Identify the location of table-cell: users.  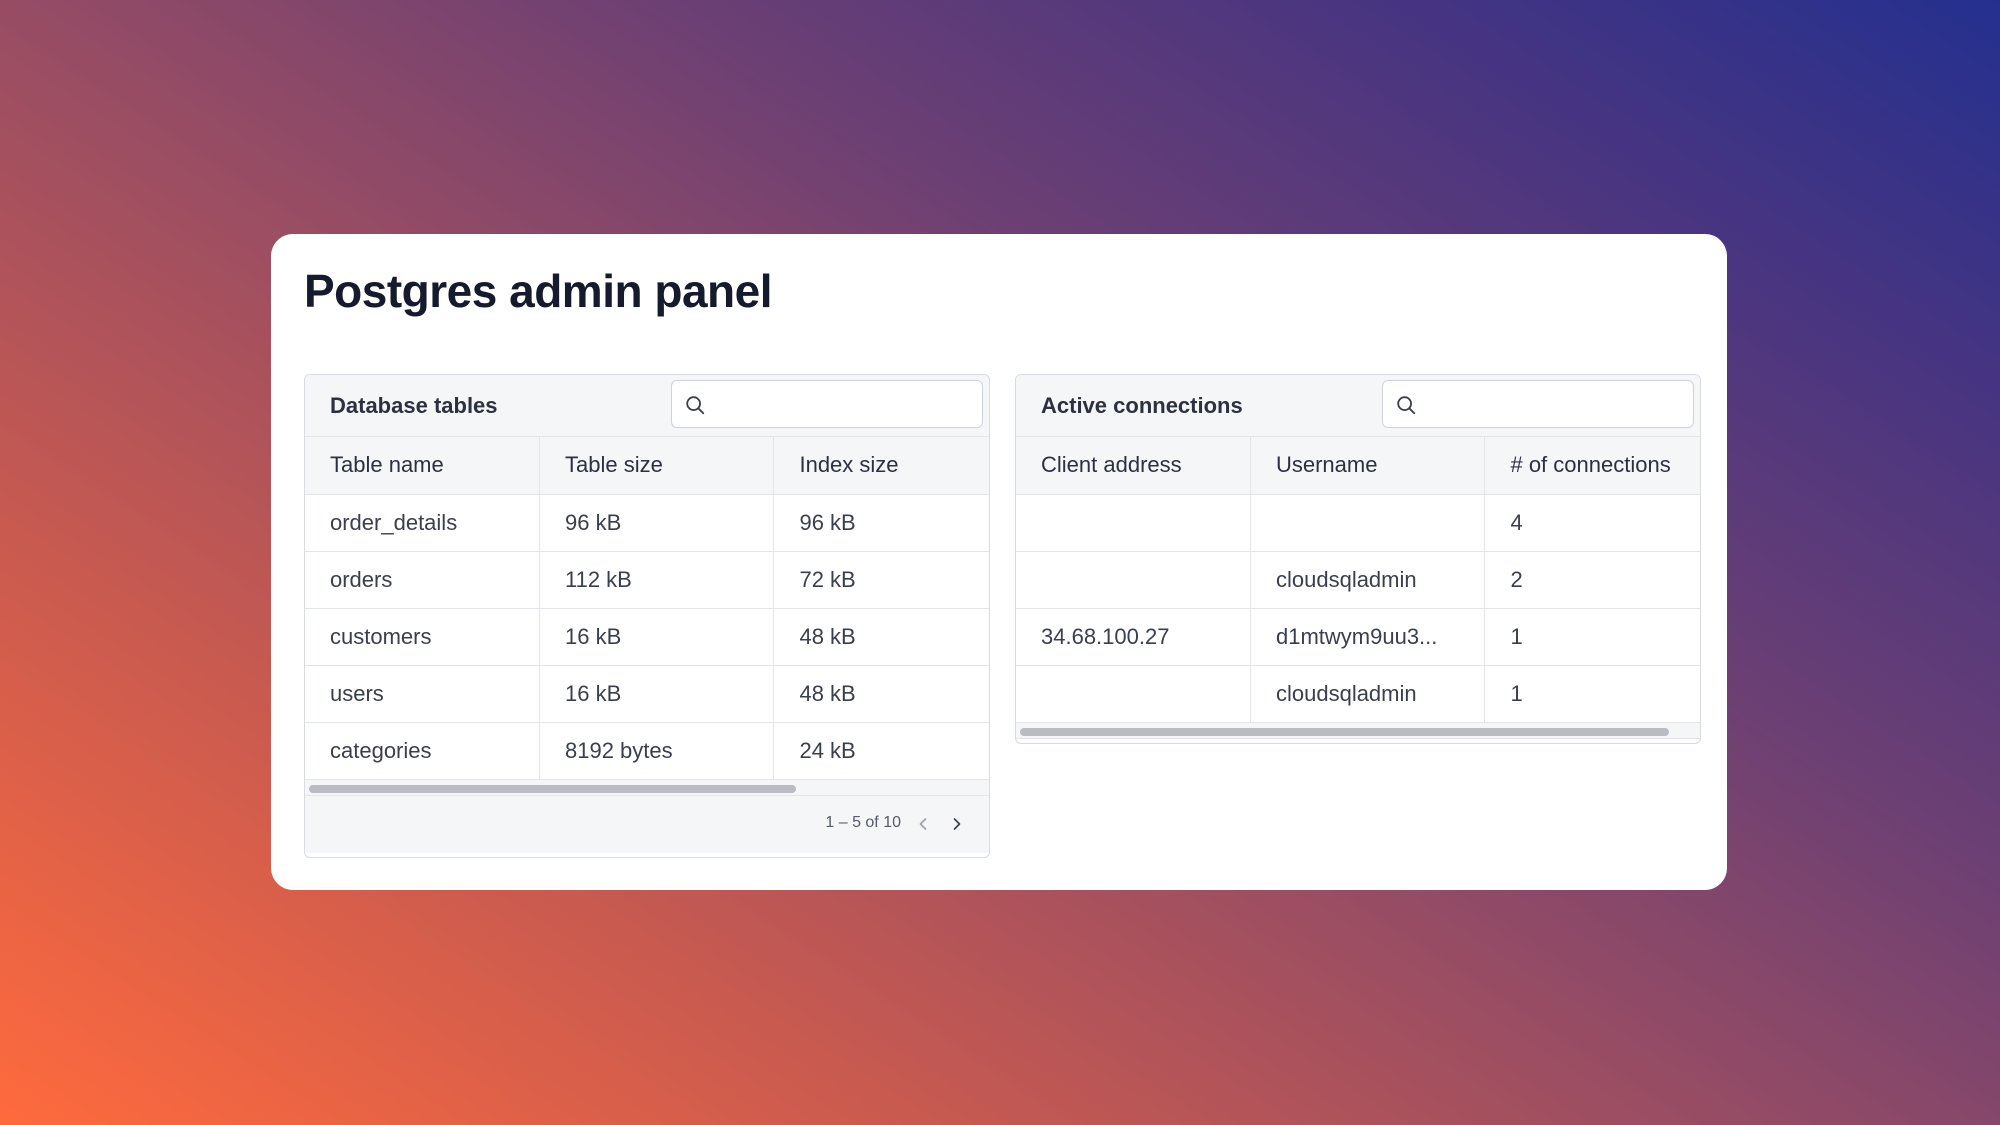
(422, 694).